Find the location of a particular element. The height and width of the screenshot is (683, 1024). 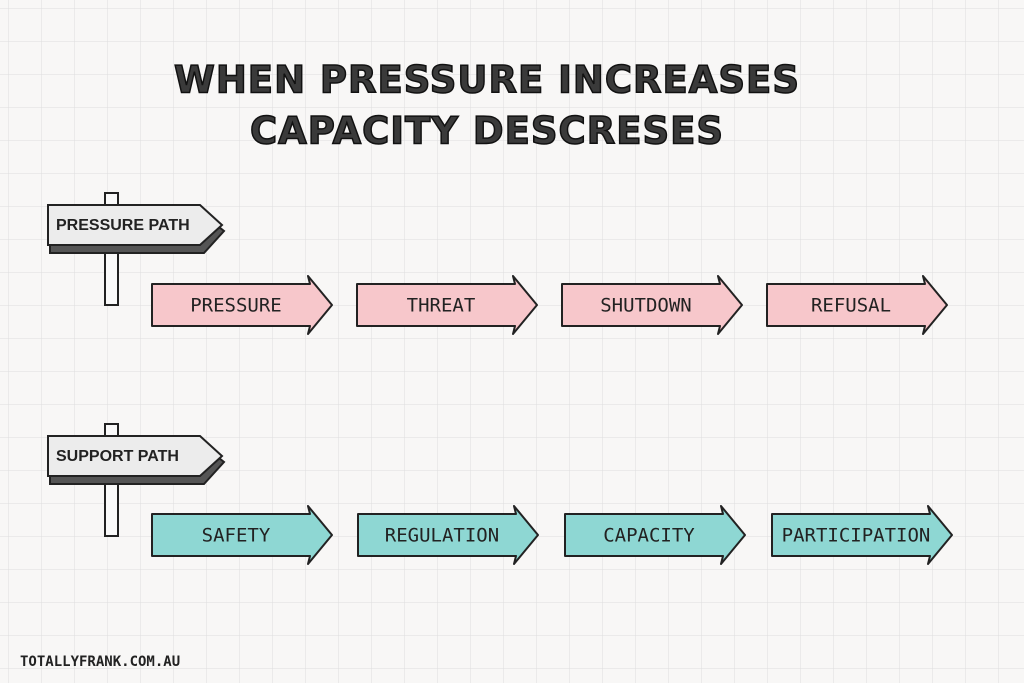

sign-label: SUPPORT PATH is located at coordinates (117, 456).